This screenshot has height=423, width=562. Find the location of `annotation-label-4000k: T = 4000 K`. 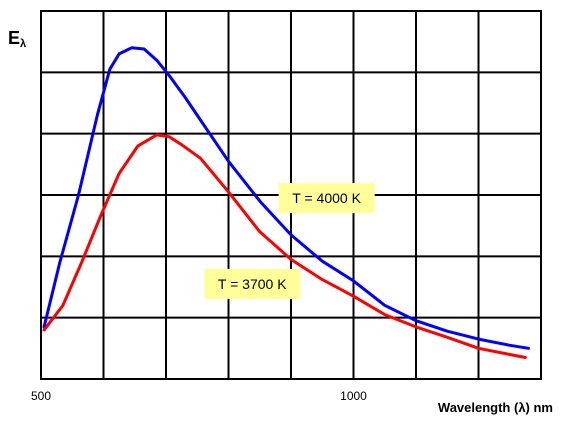

annotation-label-4000k: T = 4000 K is located at coordinates (326, 198).